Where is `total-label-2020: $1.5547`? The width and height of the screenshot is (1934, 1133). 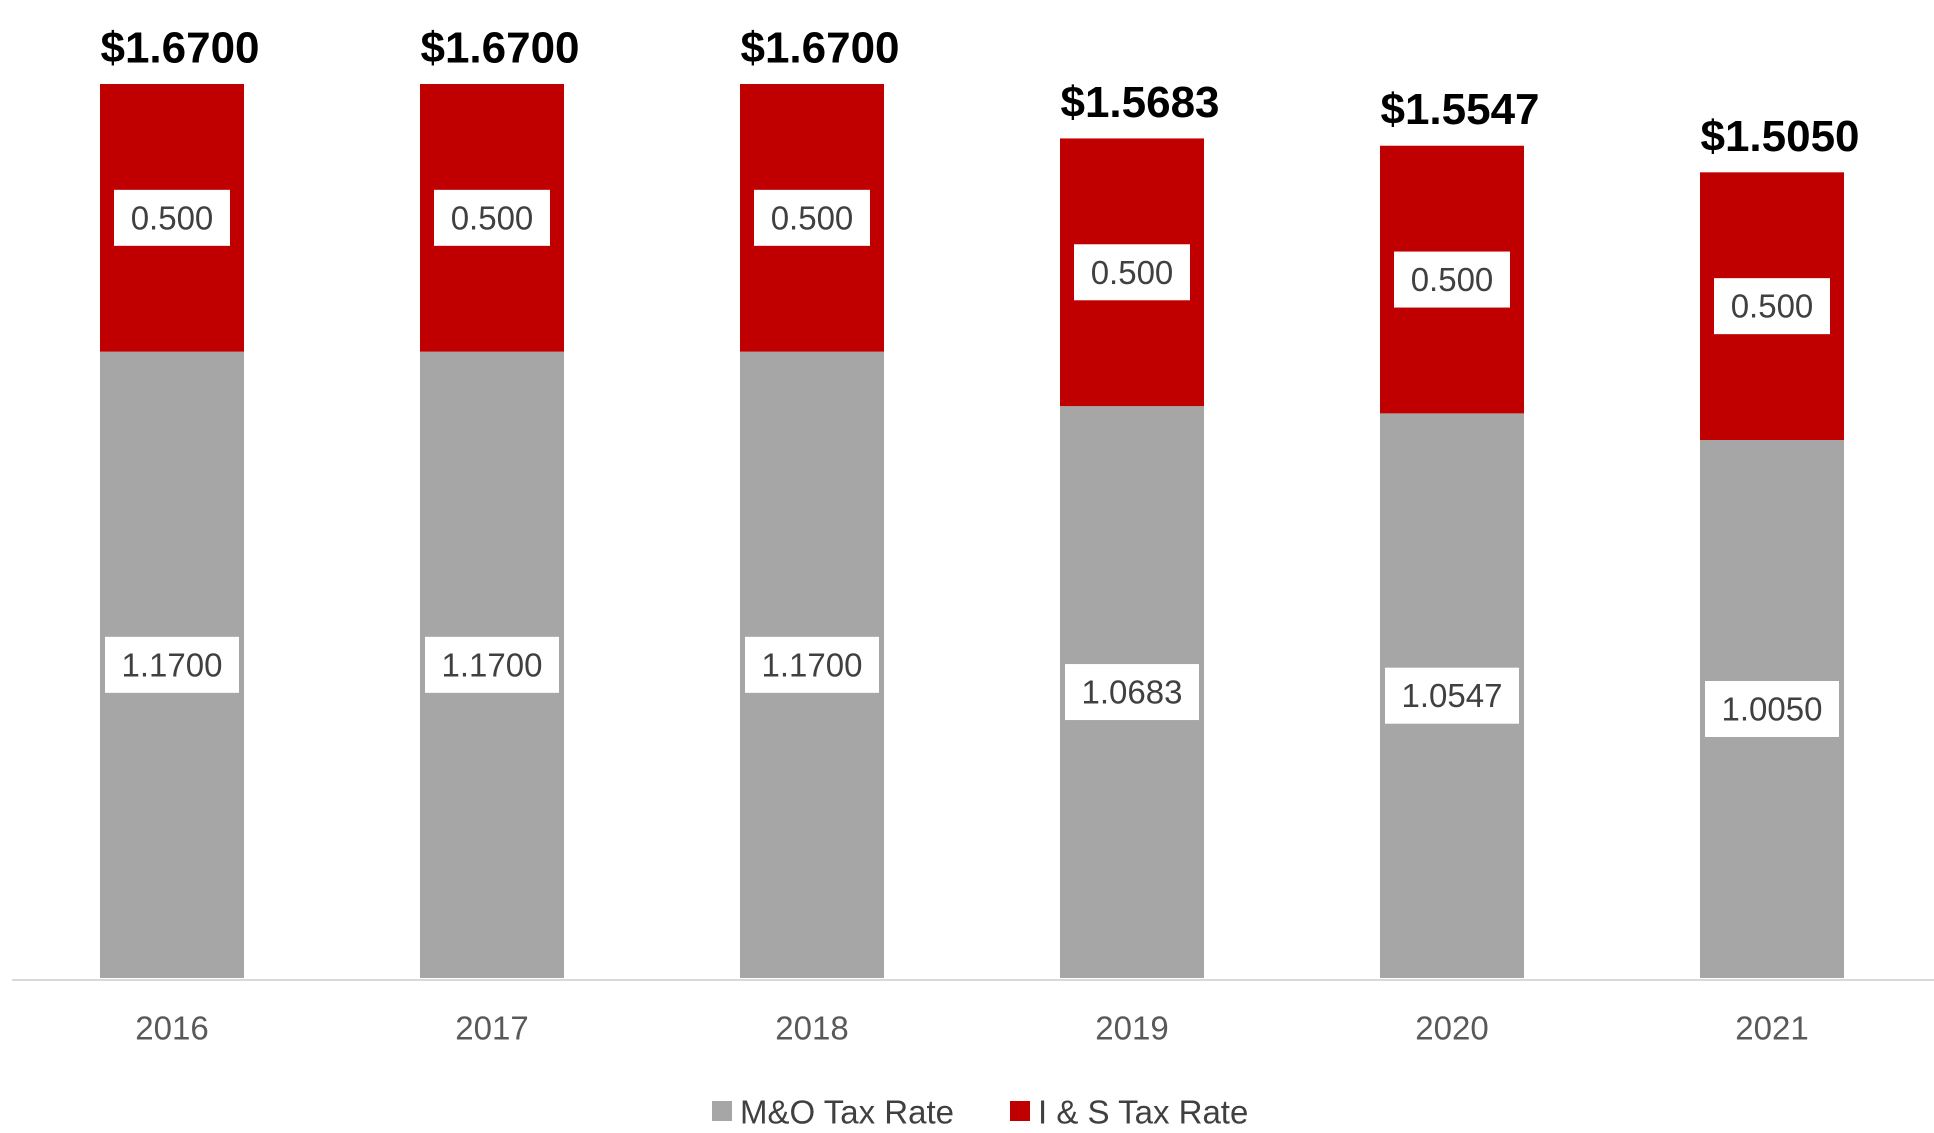
total-label-2020: $1.5547 is located at coordinates (1459, 109).